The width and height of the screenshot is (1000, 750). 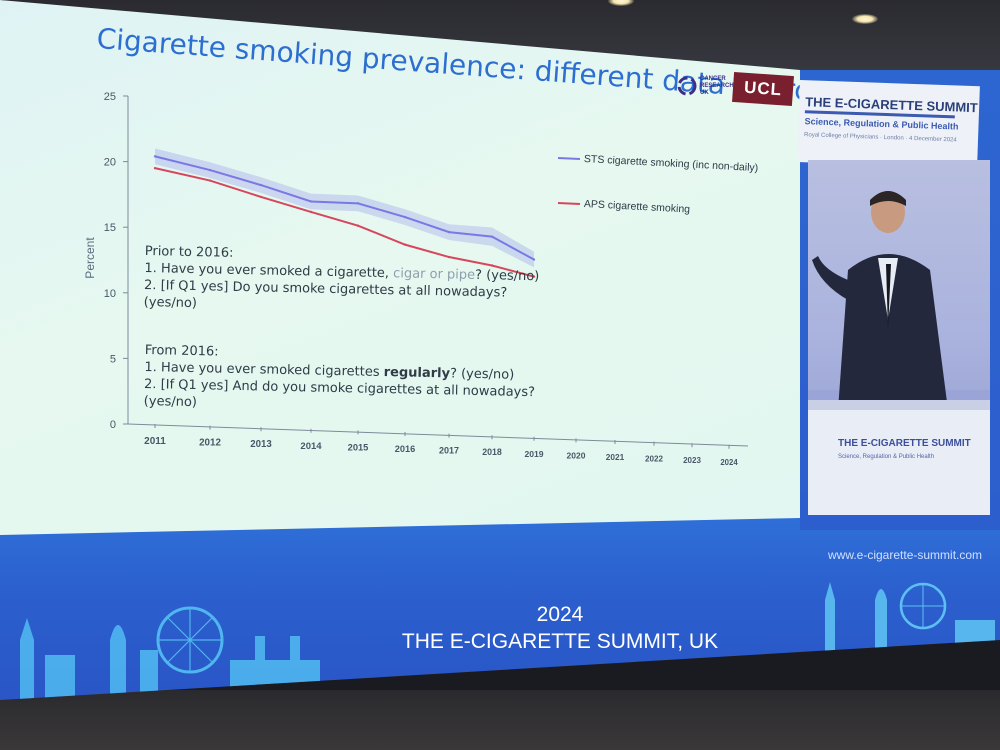 I want to click on x-tick-label: 2017, so click(x=449, y=451).